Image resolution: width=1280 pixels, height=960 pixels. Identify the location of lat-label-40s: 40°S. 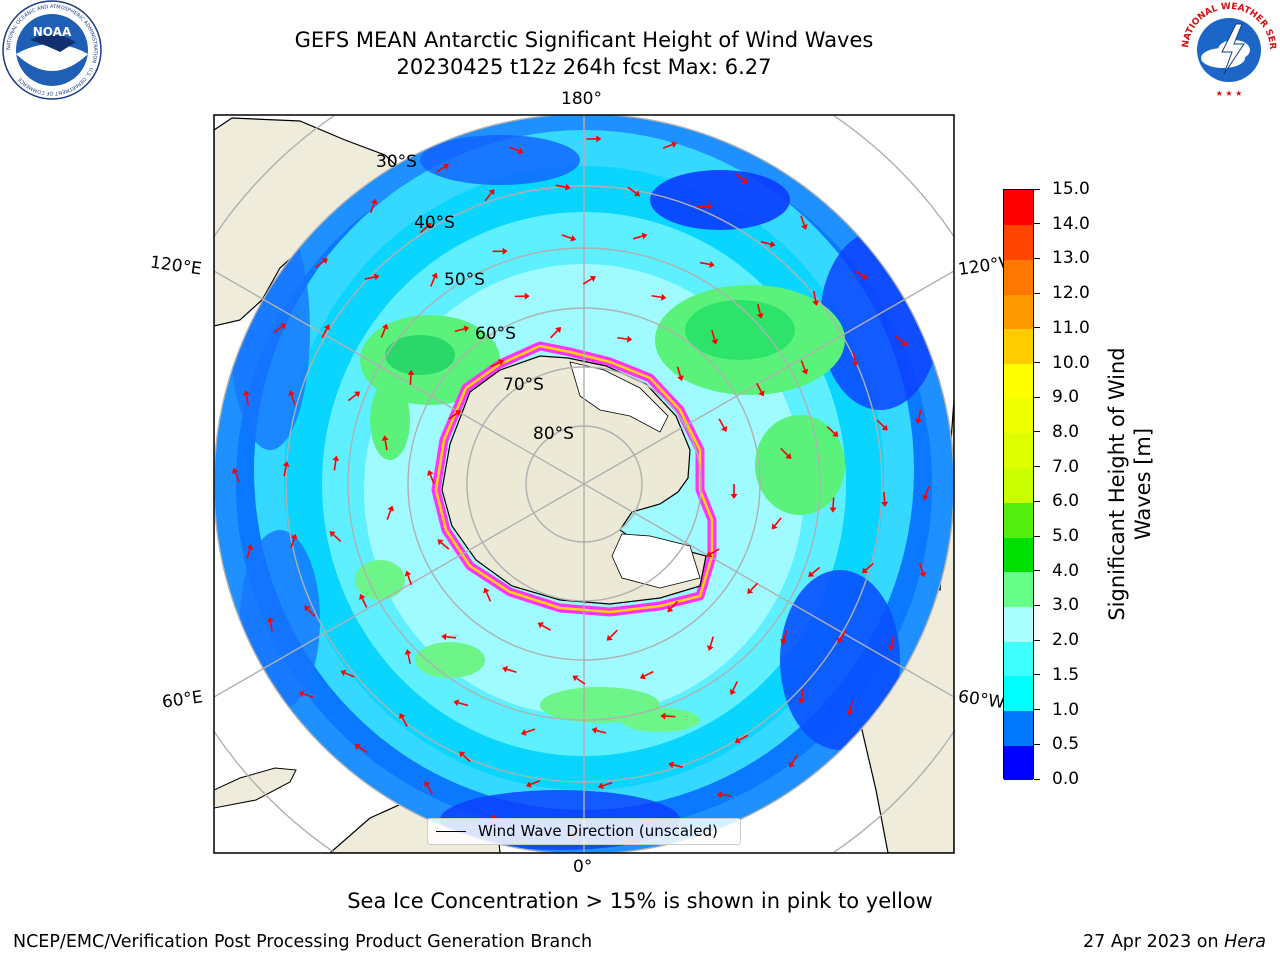
(434, 223).